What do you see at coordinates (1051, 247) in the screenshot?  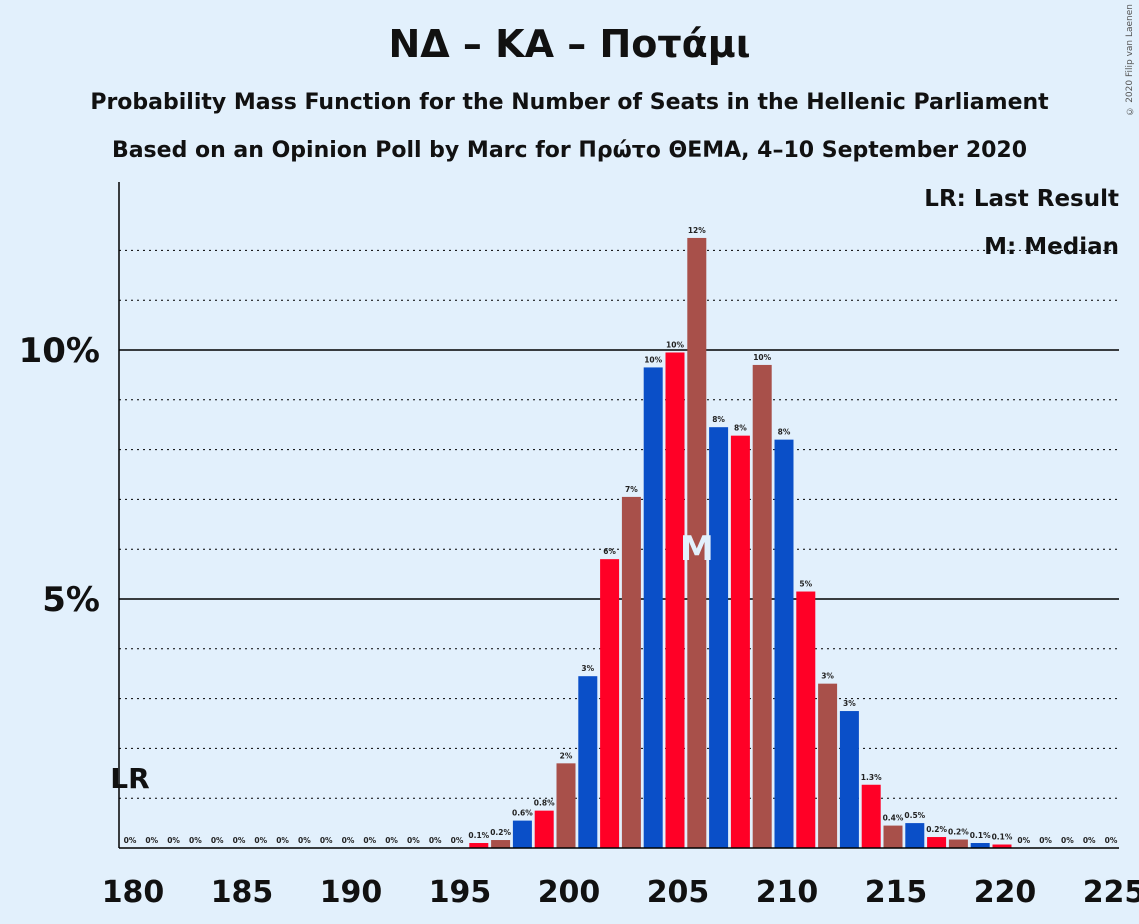 I see `legend-median: M: Median` at bounding box center [1051, 247].